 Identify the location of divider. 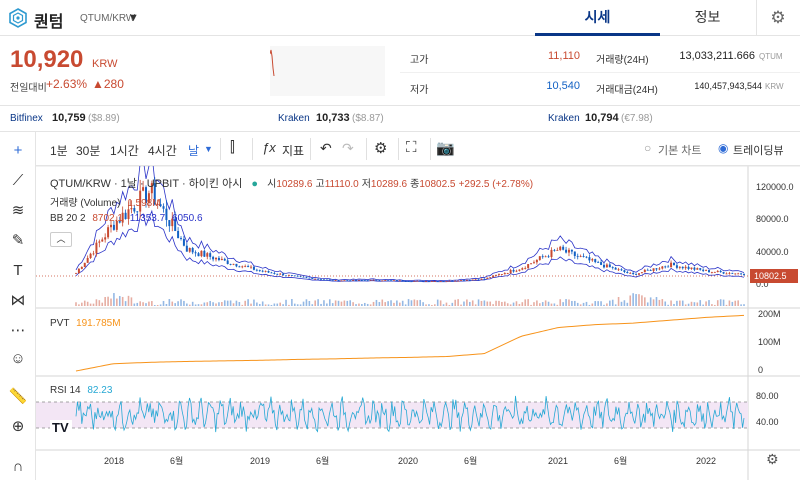
(252, 149).